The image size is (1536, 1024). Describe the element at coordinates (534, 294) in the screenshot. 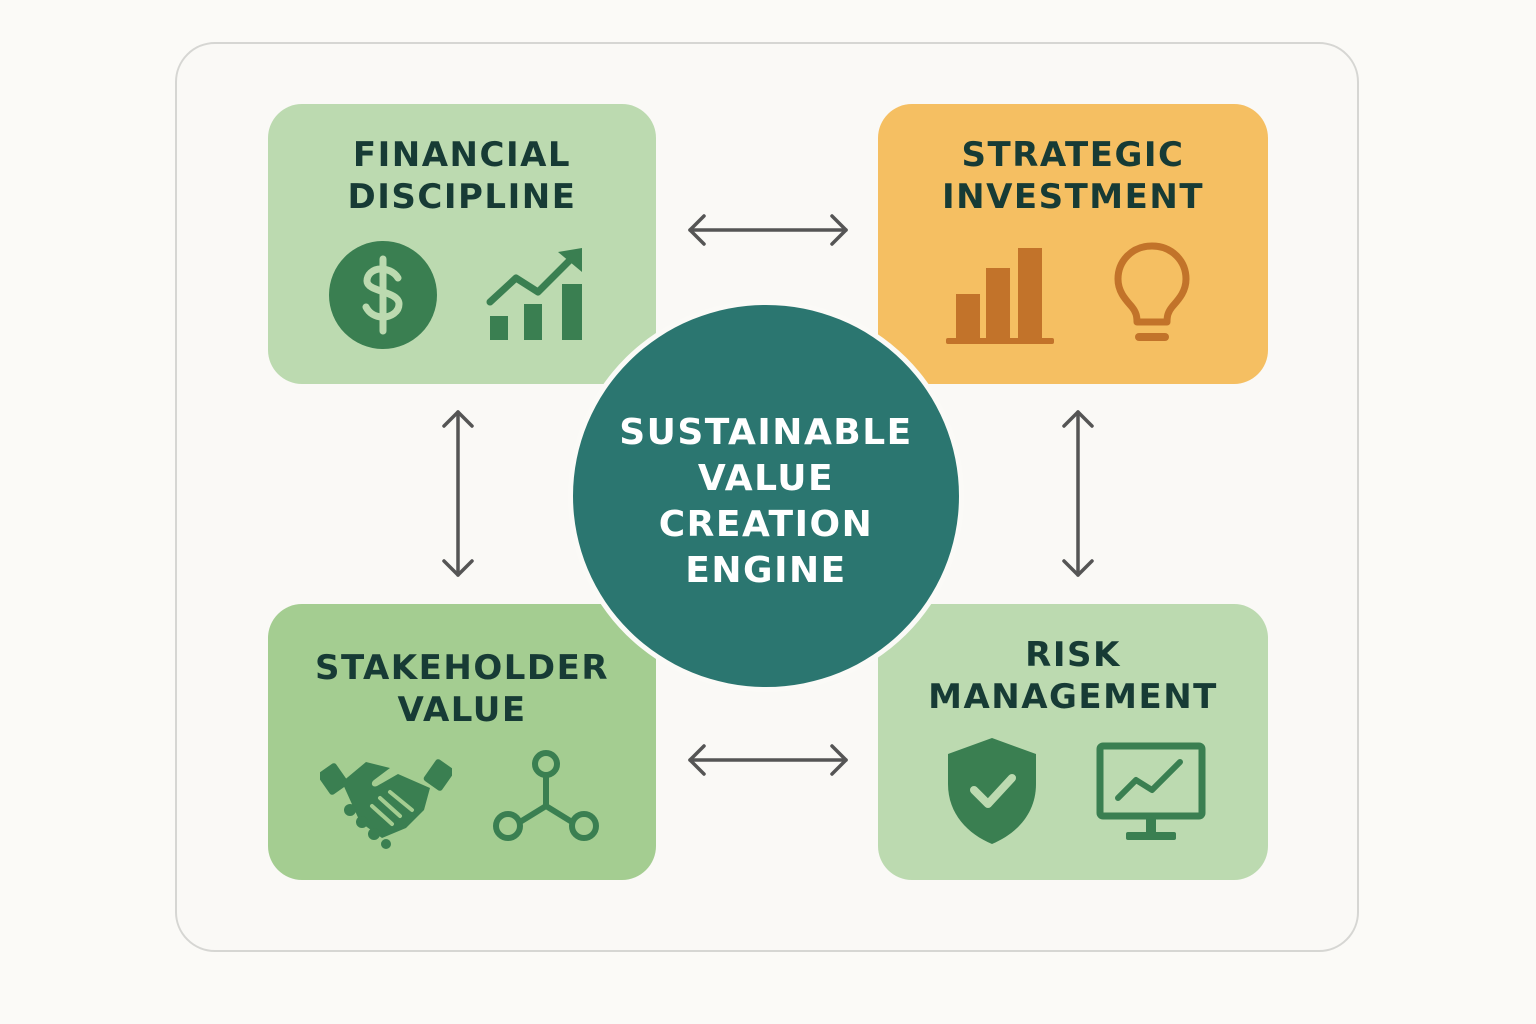

I see `growth-bar-chart-icon` at that location.